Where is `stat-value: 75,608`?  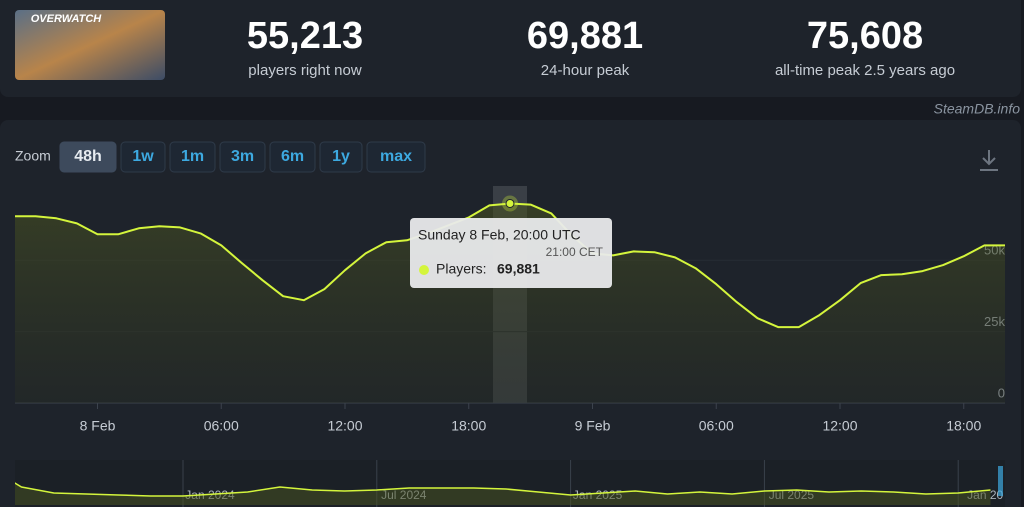
stat-value: 75,608 is located at coordinates (865, 36).